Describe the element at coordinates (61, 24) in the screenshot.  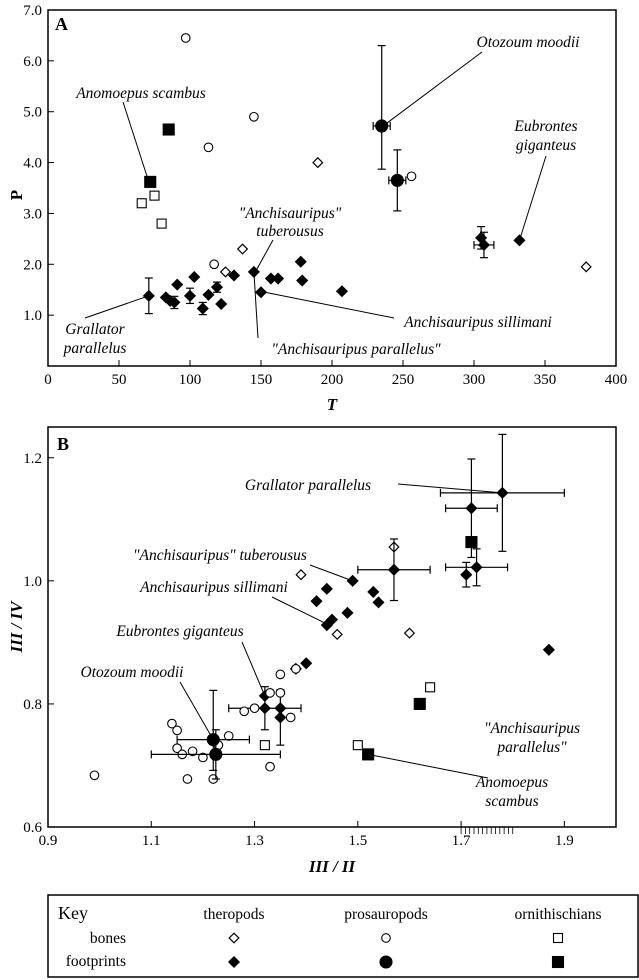
I see `panel-a-letter: A` at that location.